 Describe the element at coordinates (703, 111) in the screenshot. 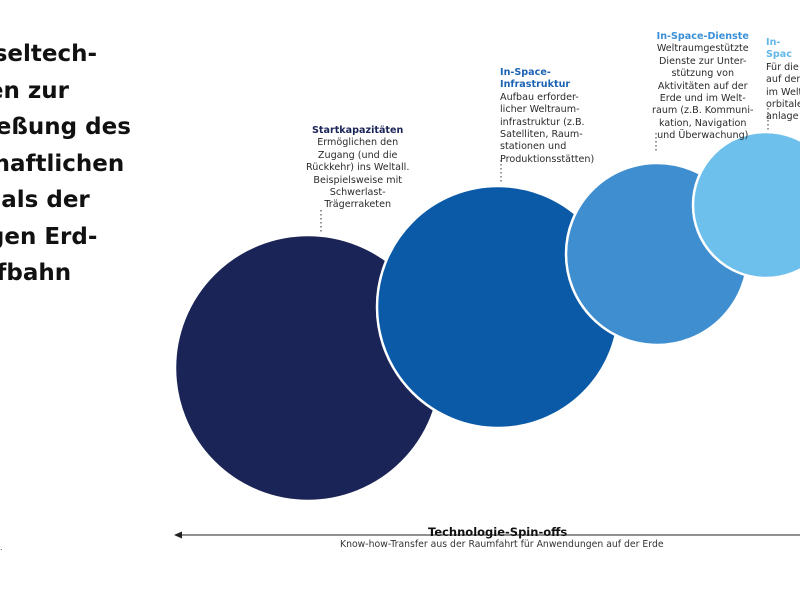

I see `stage-text-line: raum (z.B. Kommuni-` at that location.